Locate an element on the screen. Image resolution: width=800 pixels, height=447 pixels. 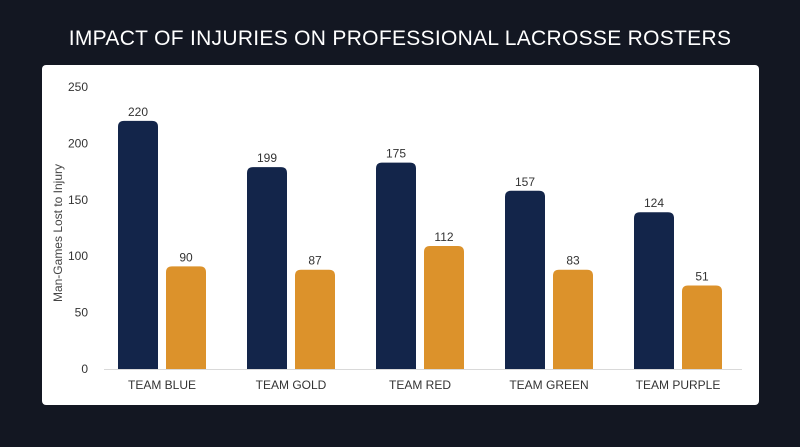
data-label: 220 is located at coordinates (138, 112).